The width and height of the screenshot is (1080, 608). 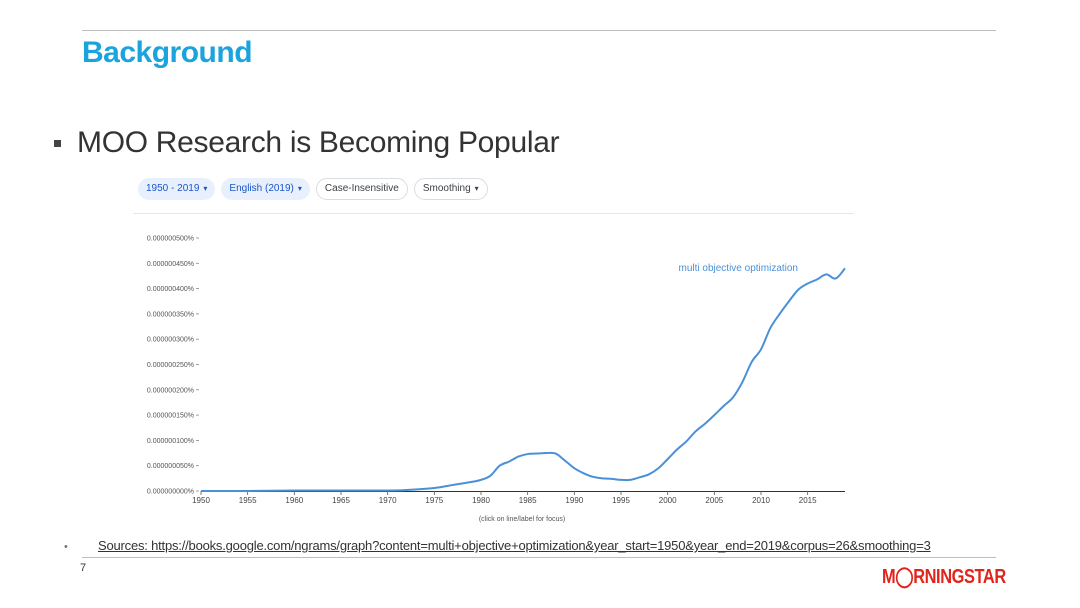 I want to click on corpus-label: English (2019), so click(x=261, y=188).